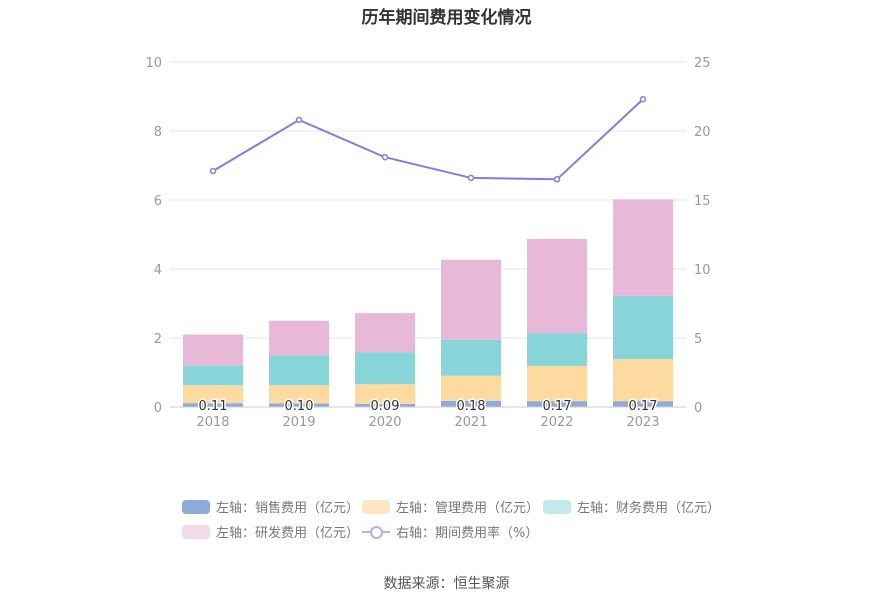  Describe the element at coordinates (298, 422) in the screenshot. I see `x-tick-label: 2019` at that location.